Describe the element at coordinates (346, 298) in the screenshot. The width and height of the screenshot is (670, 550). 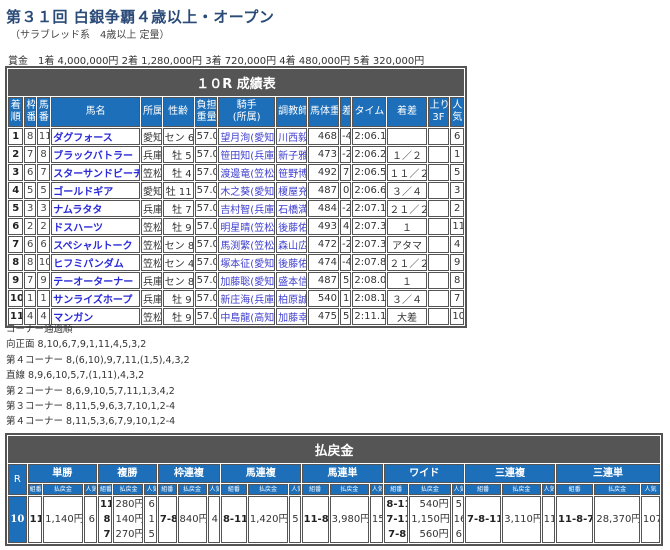
I see `weight-diff-cell: 1` at that location.